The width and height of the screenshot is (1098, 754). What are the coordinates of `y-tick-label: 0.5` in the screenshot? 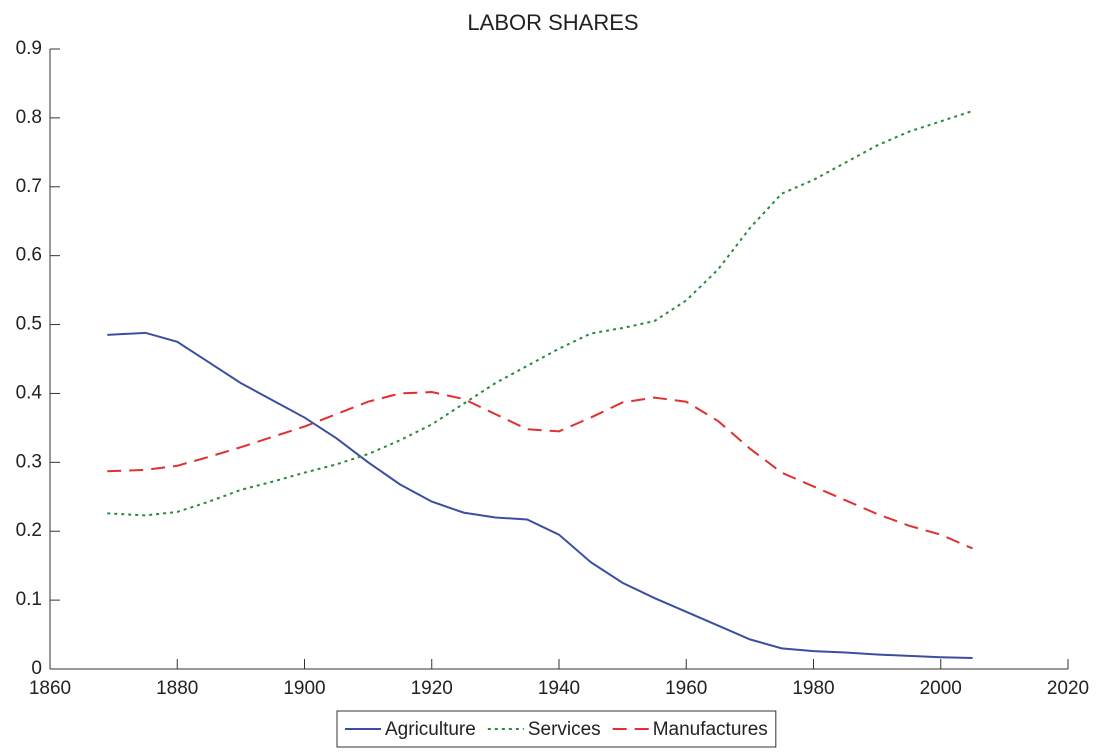 It's located at (29, 324).